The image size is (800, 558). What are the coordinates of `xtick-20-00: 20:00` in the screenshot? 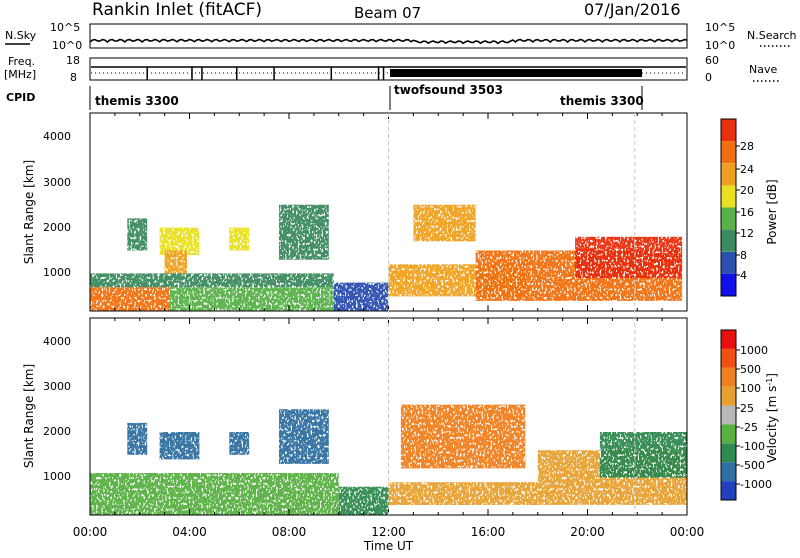 It's located at (587, 532).